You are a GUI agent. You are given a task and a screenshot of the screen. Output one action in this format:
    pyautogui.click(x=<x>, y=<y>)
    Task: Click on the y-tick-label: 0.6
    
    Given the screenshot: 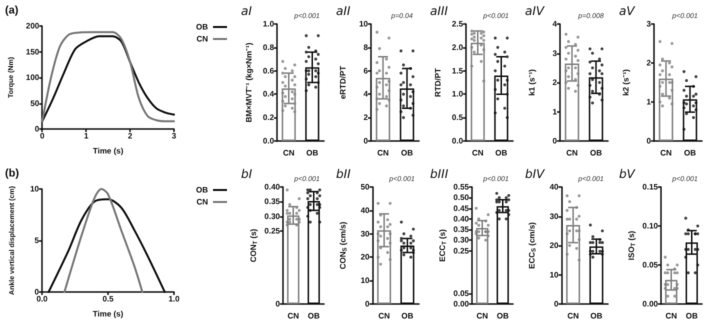 What is the action you would take?
    pyautogui.click(x=268, y=71)
    